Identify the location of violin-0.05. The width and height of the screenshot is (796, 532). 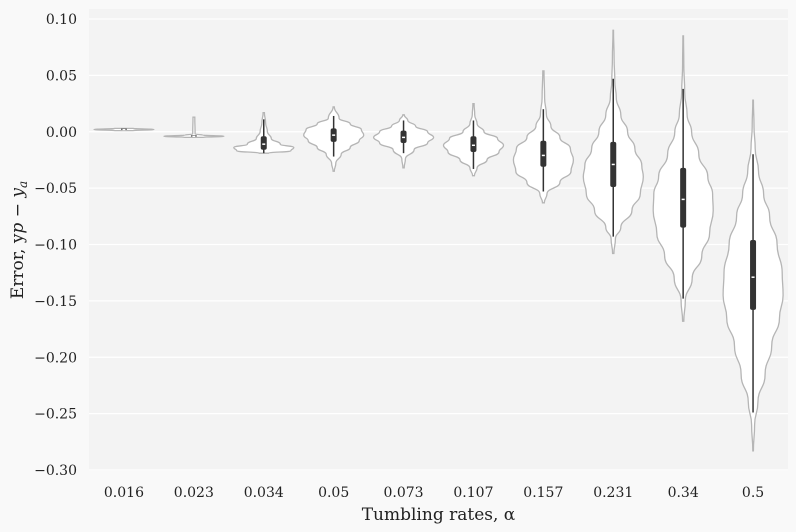
(334, 139).